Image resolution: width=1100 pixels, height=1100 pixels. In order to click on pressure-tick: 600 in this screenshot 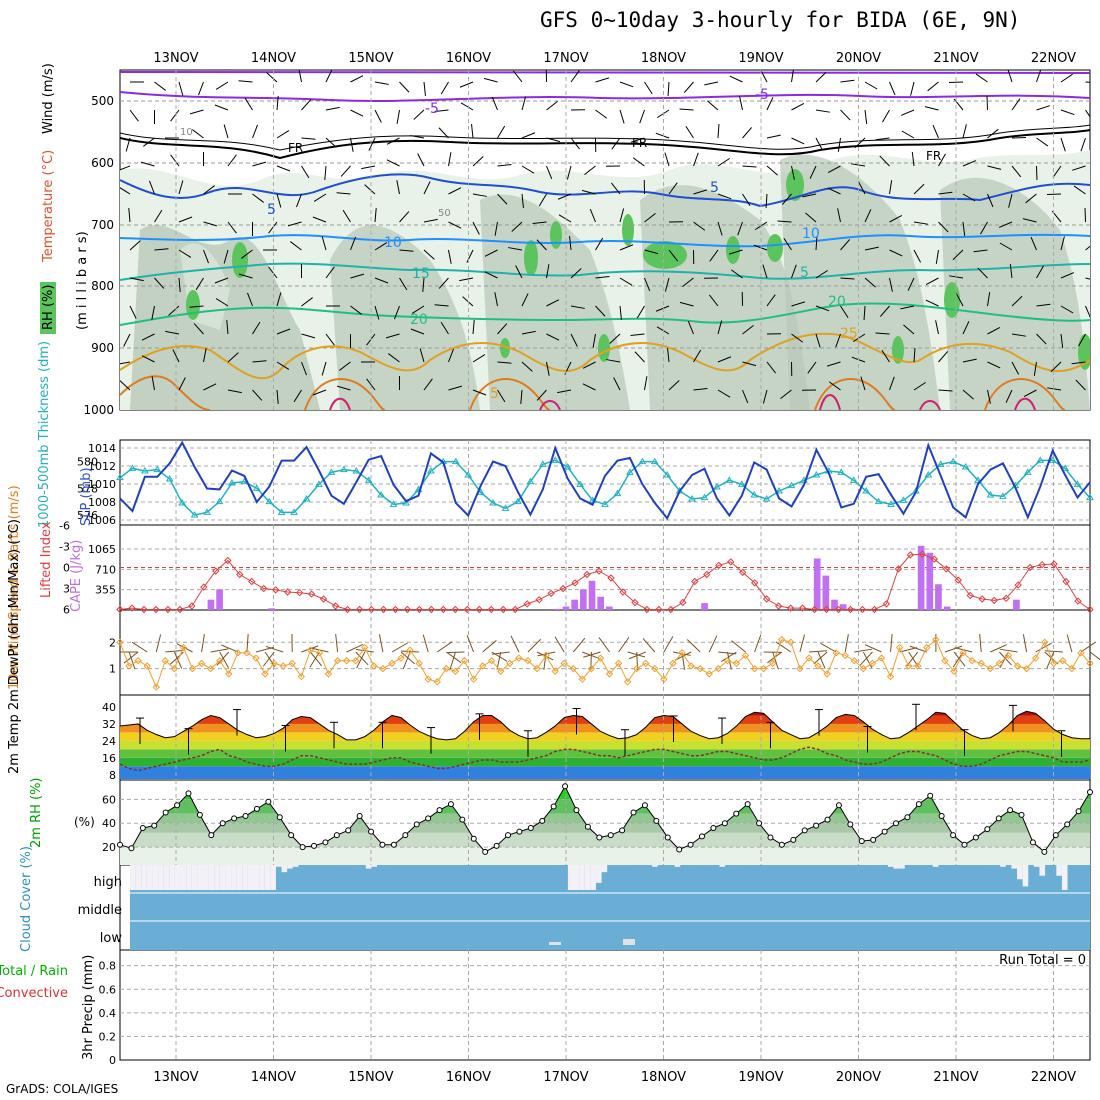, I will do `click(102, 163)`.